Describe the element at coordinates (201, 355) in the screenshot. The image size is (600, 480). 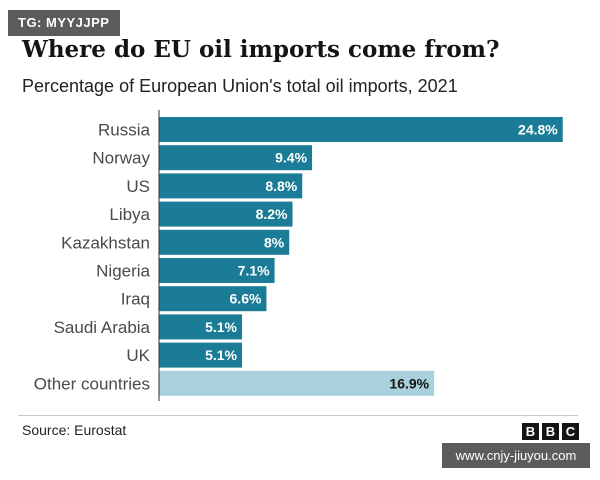
I see `bar-uk` at that location.